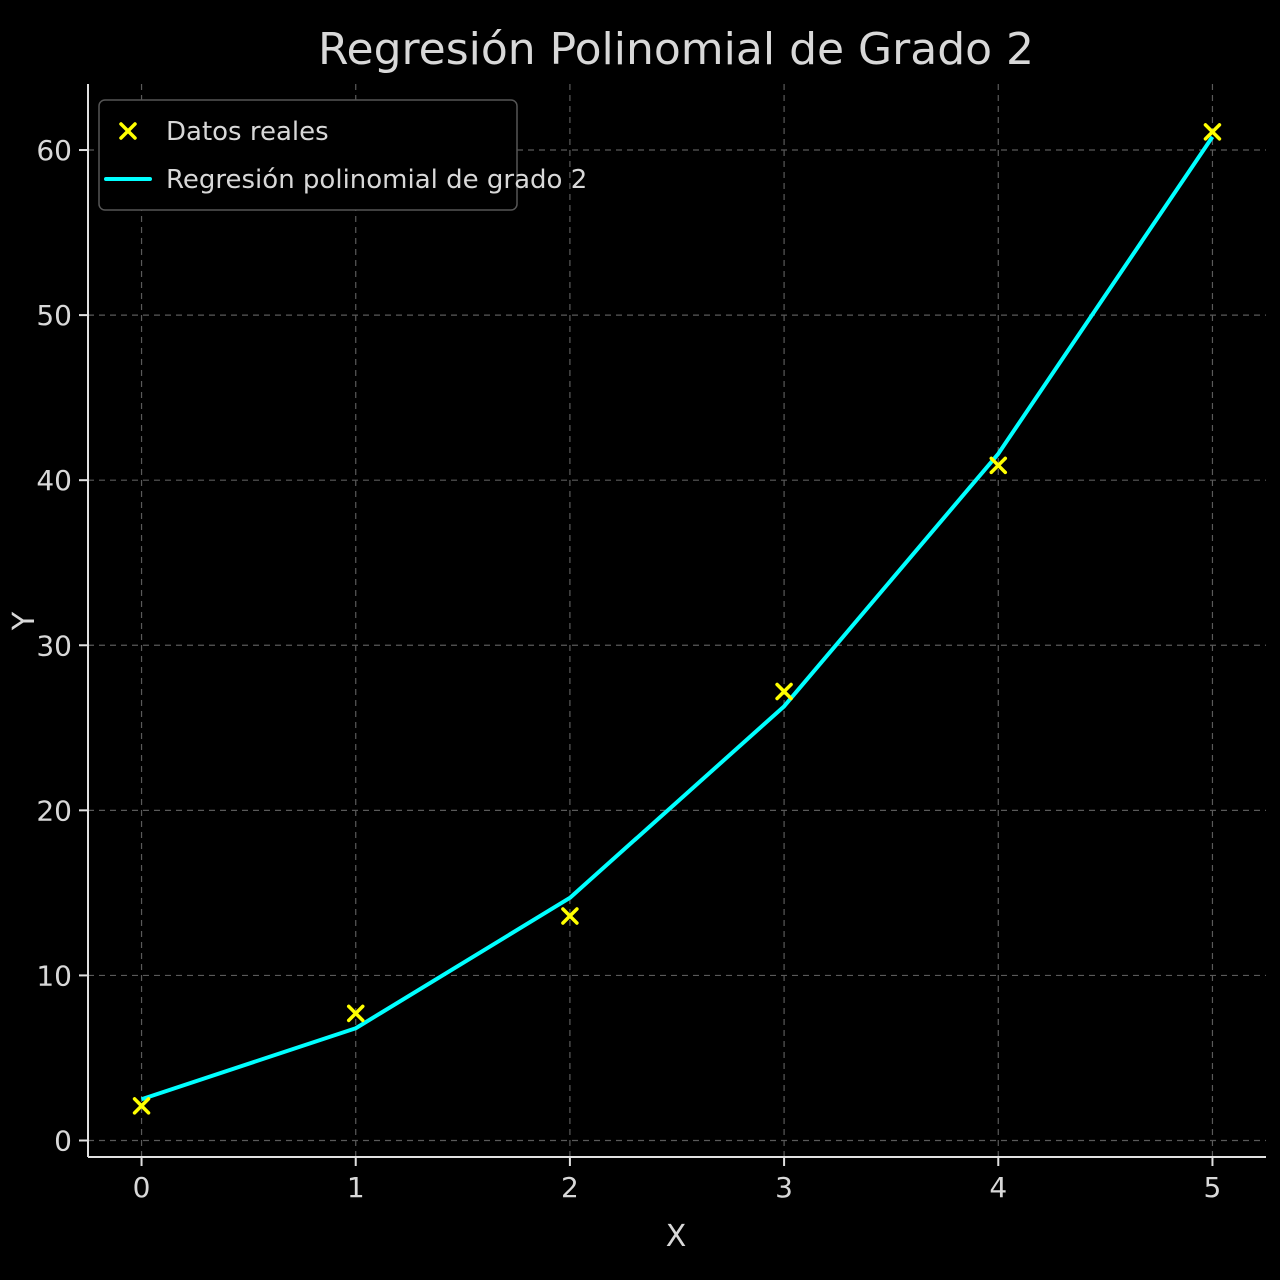 The width and height of the screenshot is (1280, 1280). What do you see at coordinates (128, 131) in the screenshot?
I see `legend-marker-scatter` at bounding box center [128, 131].